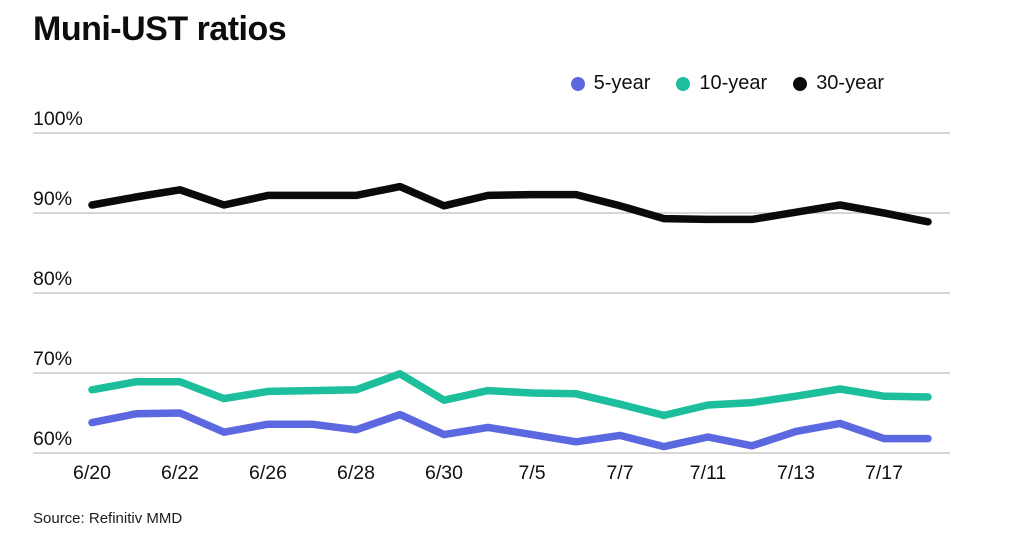  What do you see at coordinates (577, 83) in the screenshot?
I see `legend-dot-5-year-icon` at bounding box center [577, 83].